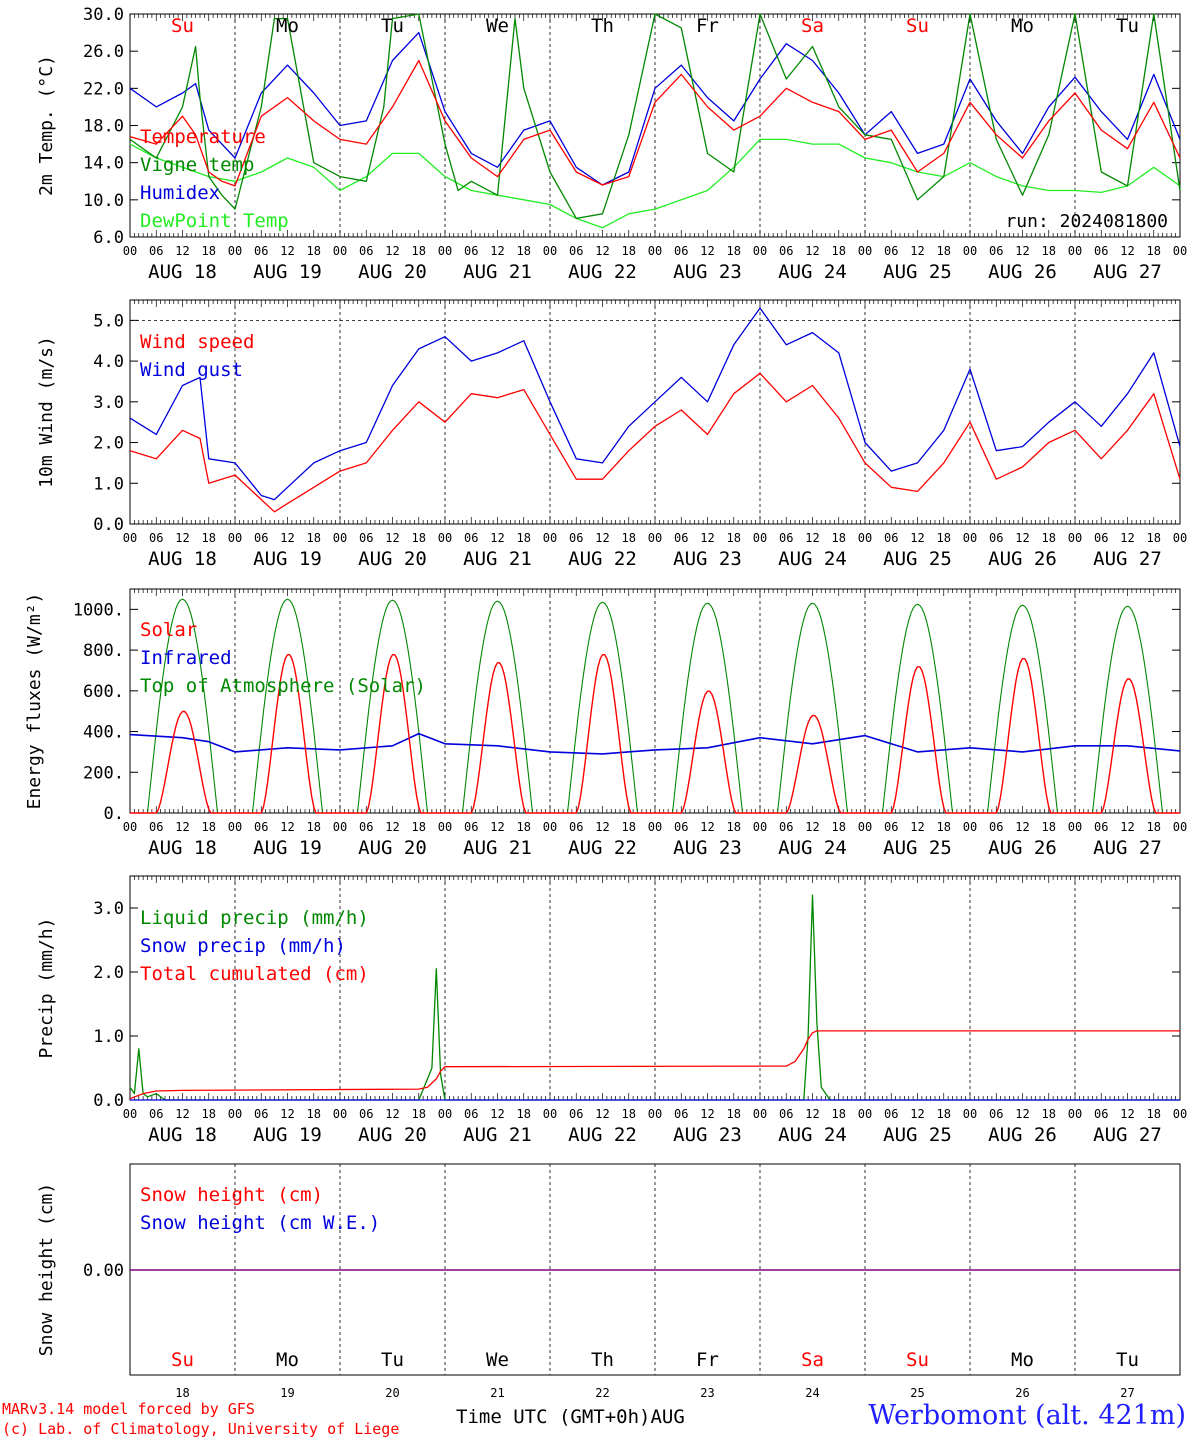 The image size is (1194, 1440). I want to click on station-name: Werbomont (alt. 421m), so click(1027, 1415).